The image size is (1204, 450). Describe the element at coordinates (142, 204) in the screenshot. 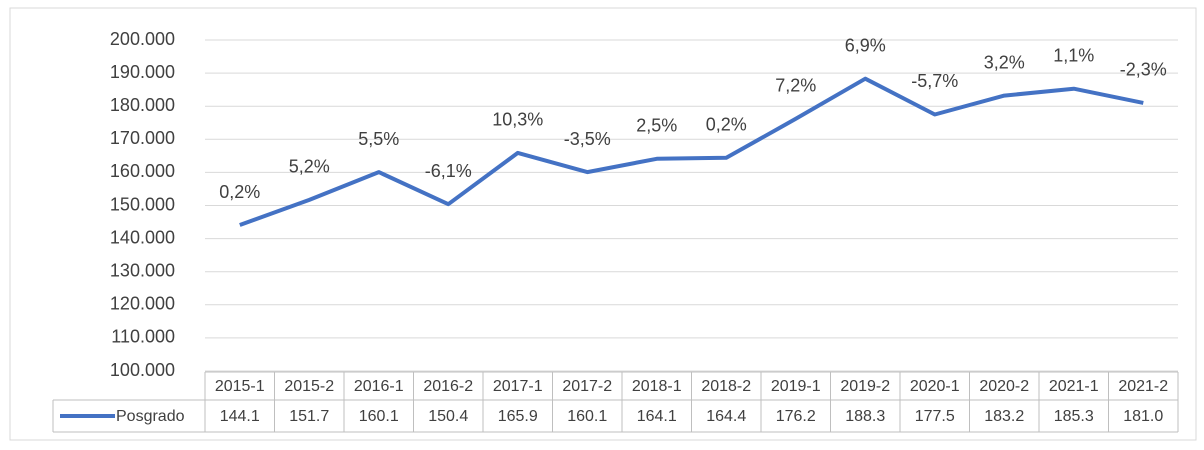

I see `y-tick-label: 150.000` at that location.